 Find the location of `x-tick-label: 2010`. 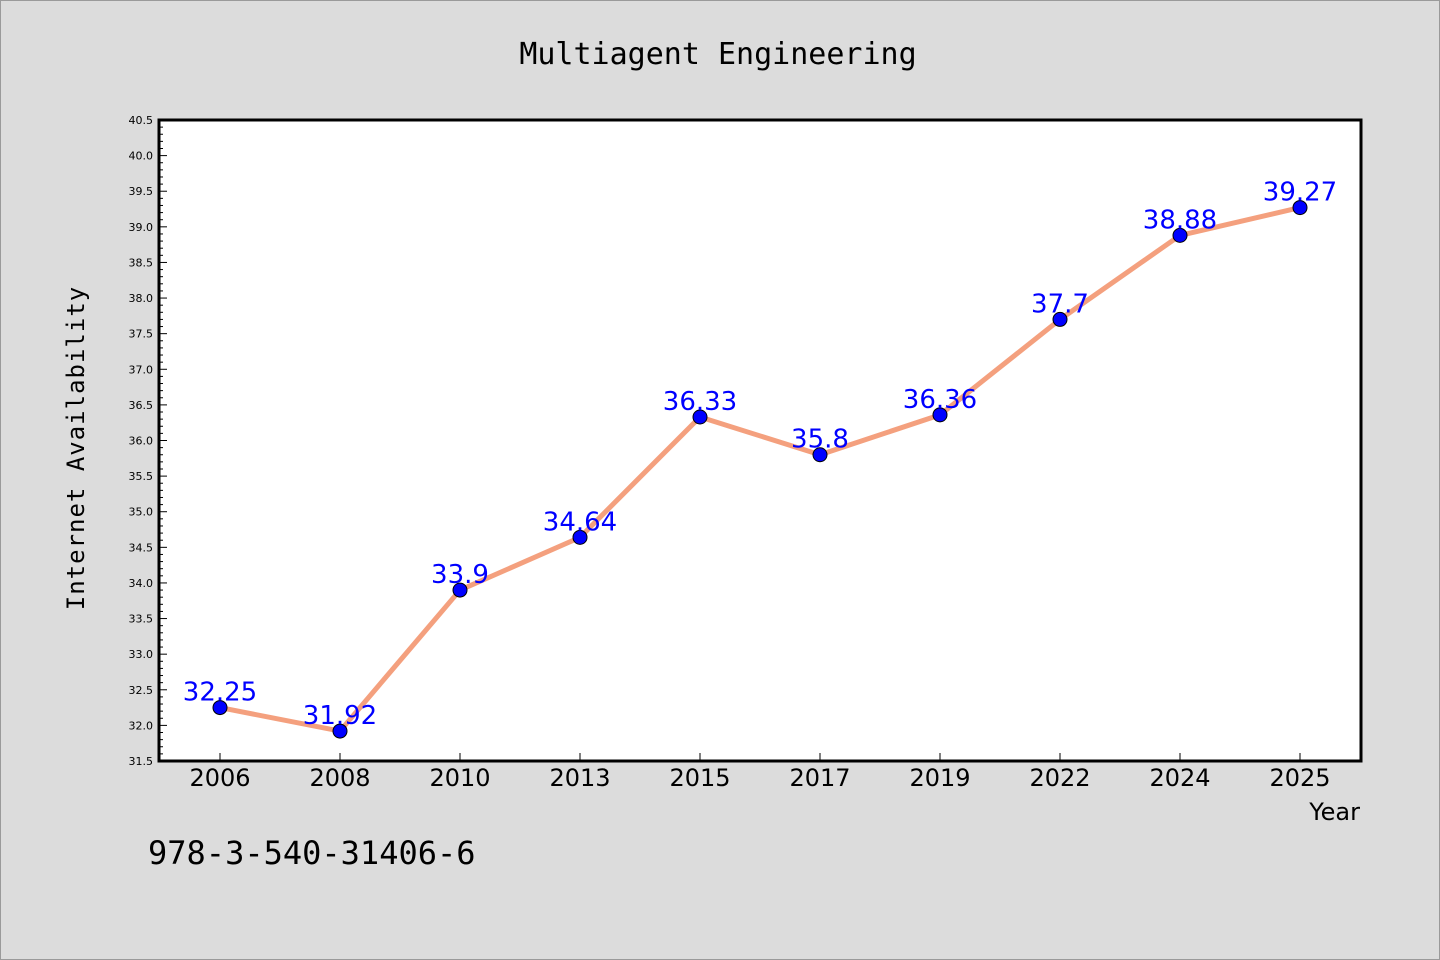

x-tick-label: 2010 is located at coordinates (459, 778).